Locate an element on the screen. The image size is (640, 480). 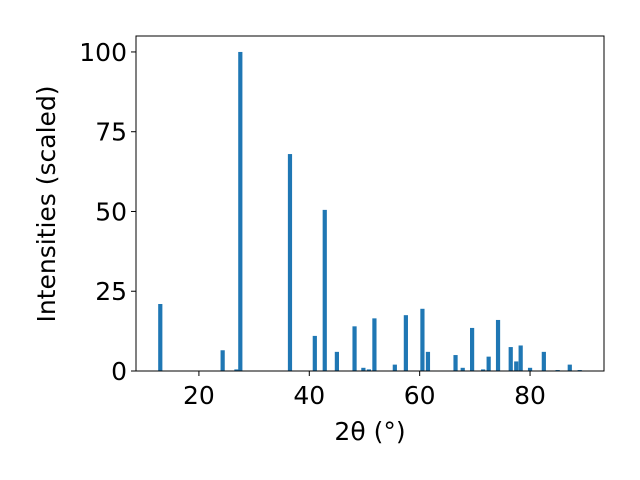
y-tick-label: 100 is located at coordinates (103, 52).